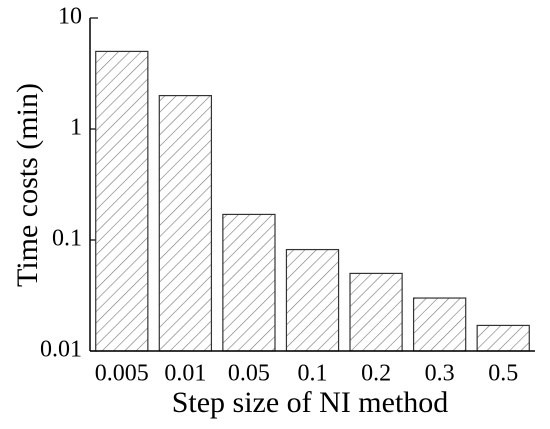  What do you see at coordinates (61, 350) in the screenshot?
I see `y-tick-label: 0.01` at bounding box center [61, 350].